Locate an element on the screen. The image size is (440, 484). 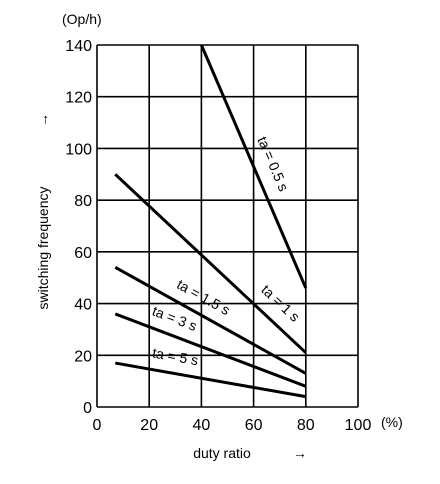
y-tick-label: 60 is located at coordinates (83, 253).